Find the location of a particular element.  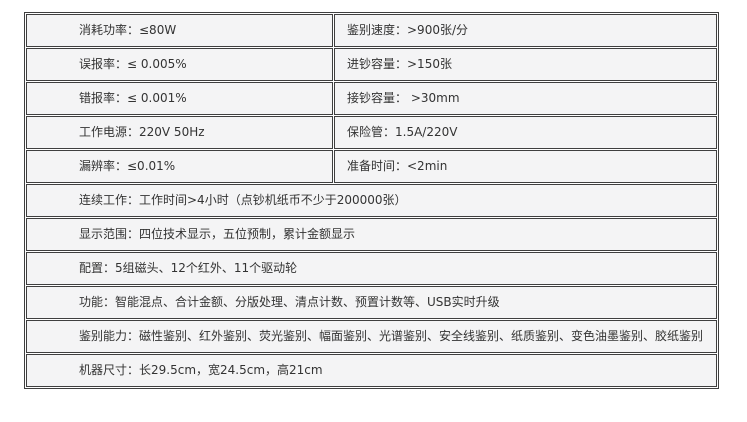

spec-cell-configuration: 配置：5组磁头、12个红外、11个驱动轮 is located at coordinates (371, 268).